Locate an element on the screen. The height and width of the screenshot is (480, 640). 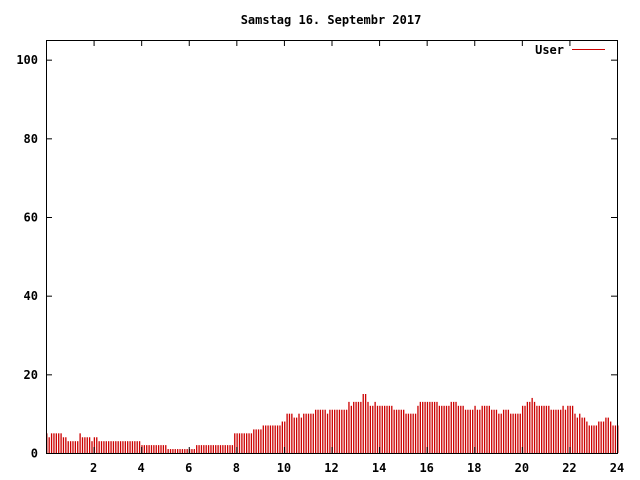
x-tick-label: 6 is located at coordinates (188, 468).